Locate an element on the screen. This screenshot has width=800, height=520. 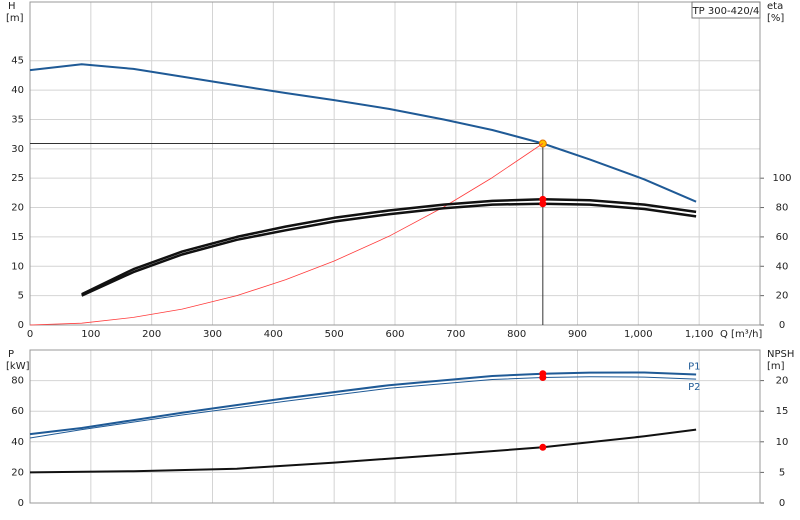
x-tick-label: 900 is located at coordinates (577, 334).